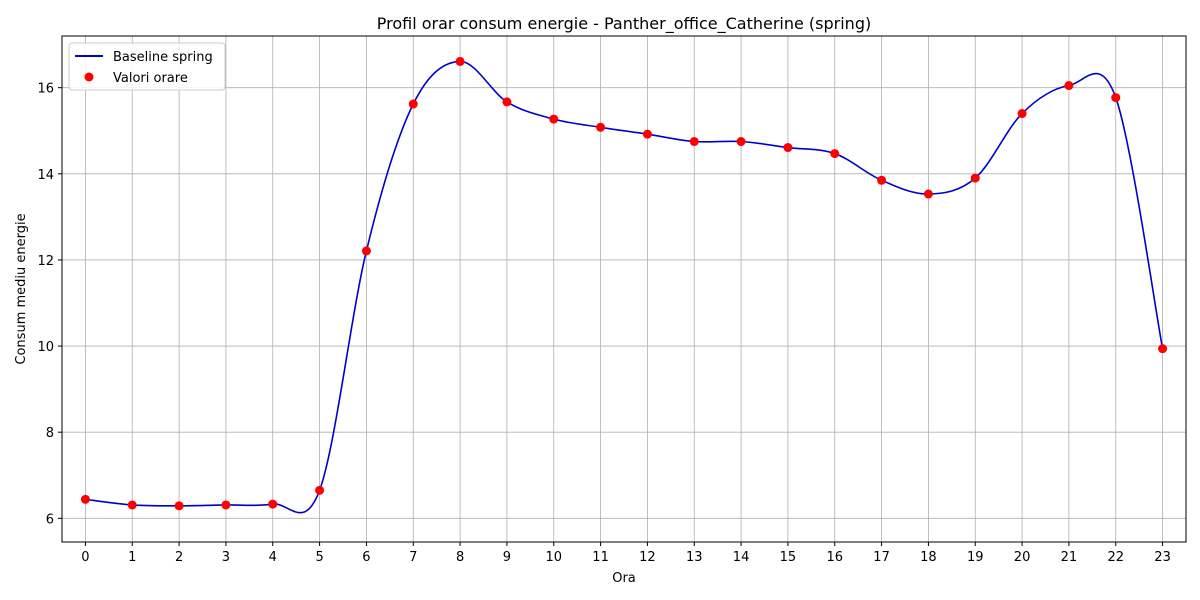 The image size is (1200, 600). I want to click on x-tick-label: 14, so click(741, 557).